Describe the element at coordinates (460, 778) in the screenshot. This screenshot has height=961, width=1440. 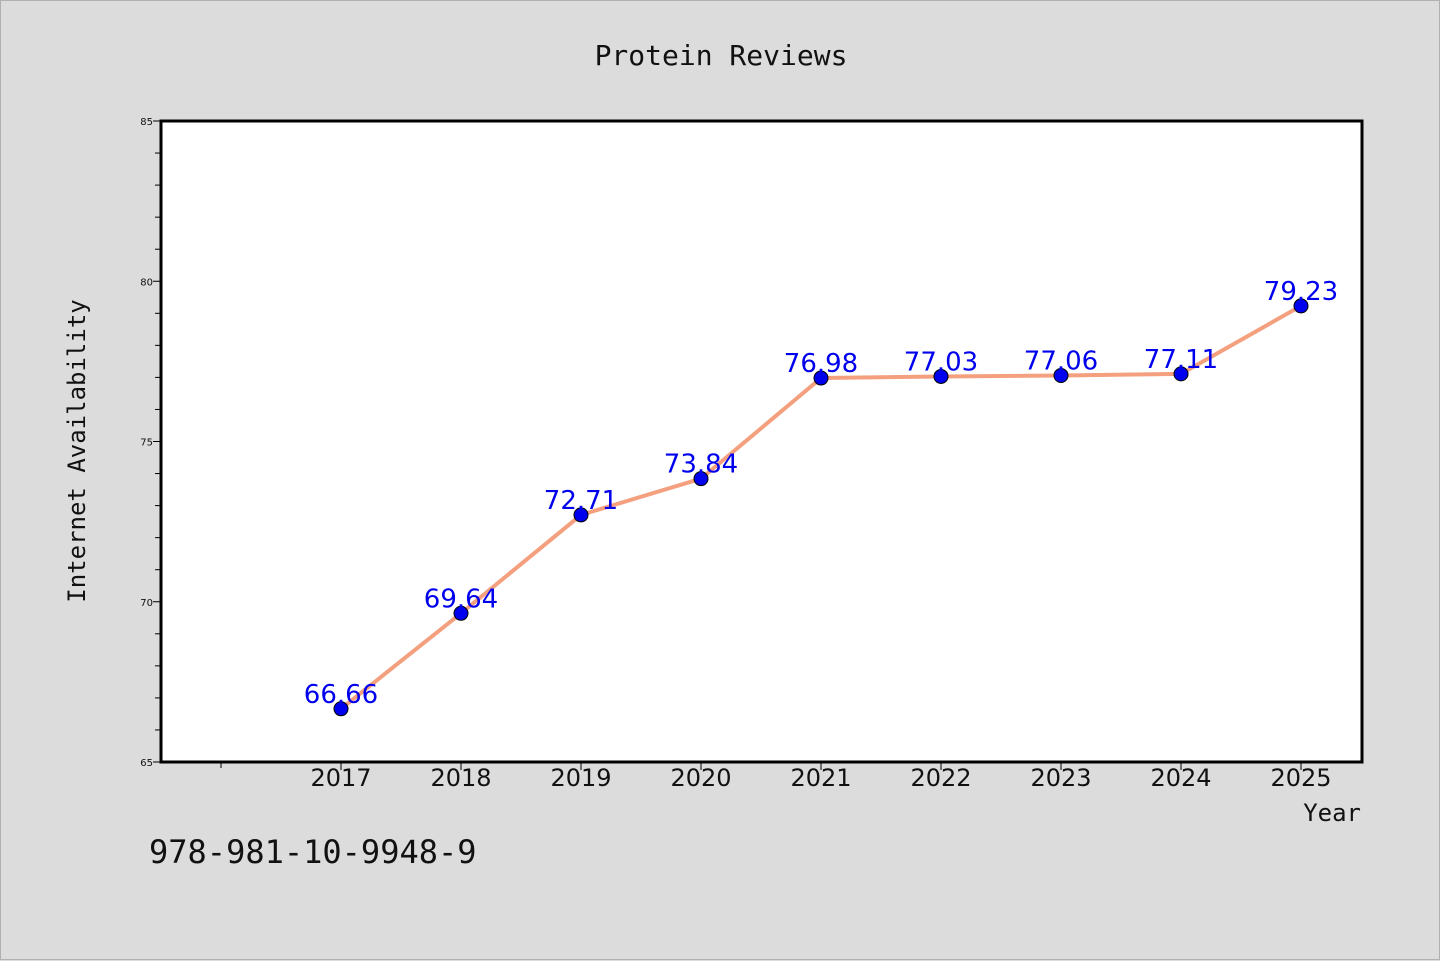
I see `x-tick-label: 2018` at that location.